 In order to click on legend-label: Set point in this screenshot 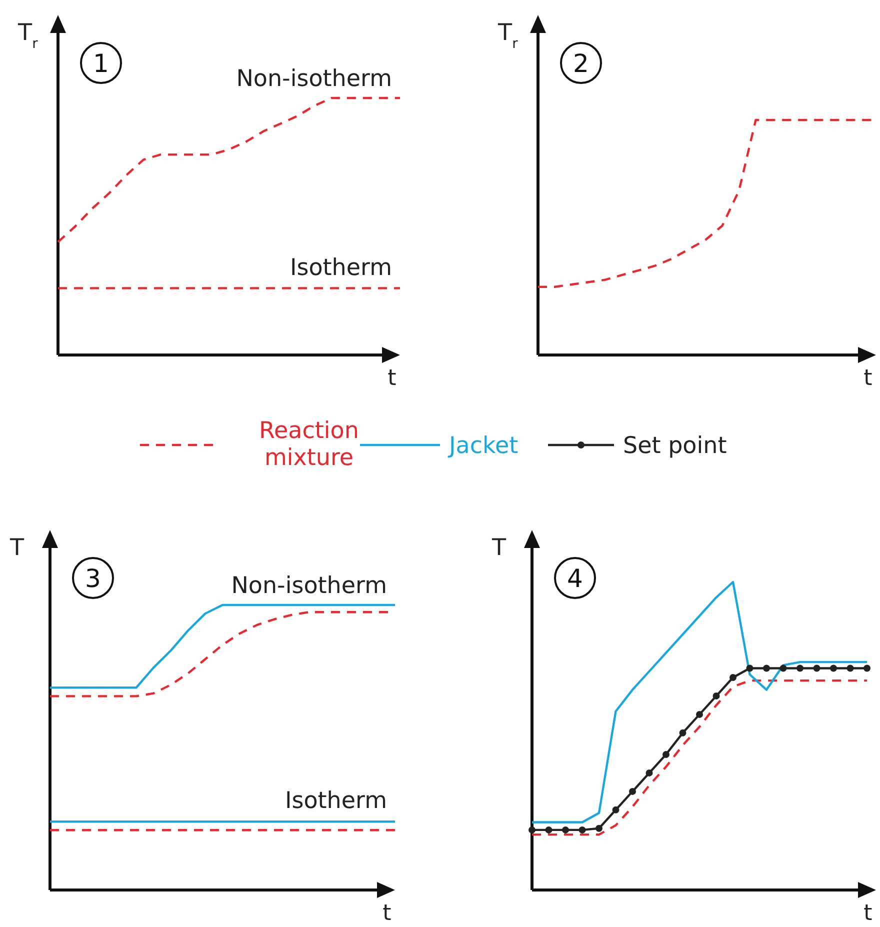, I will do `click(675, 446)`.